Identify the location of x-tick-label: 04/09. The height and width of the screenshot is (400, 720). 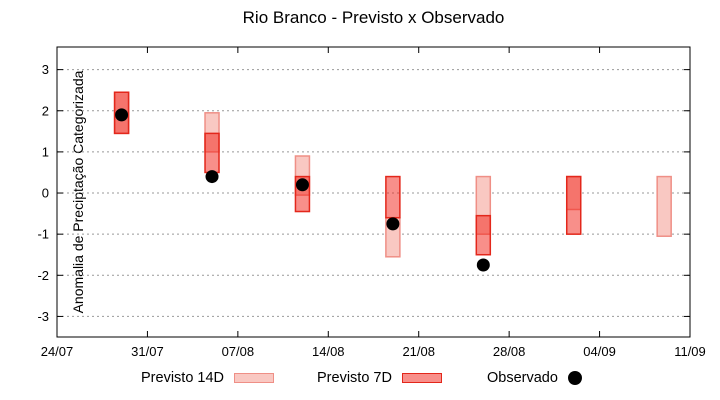
(599, 351).